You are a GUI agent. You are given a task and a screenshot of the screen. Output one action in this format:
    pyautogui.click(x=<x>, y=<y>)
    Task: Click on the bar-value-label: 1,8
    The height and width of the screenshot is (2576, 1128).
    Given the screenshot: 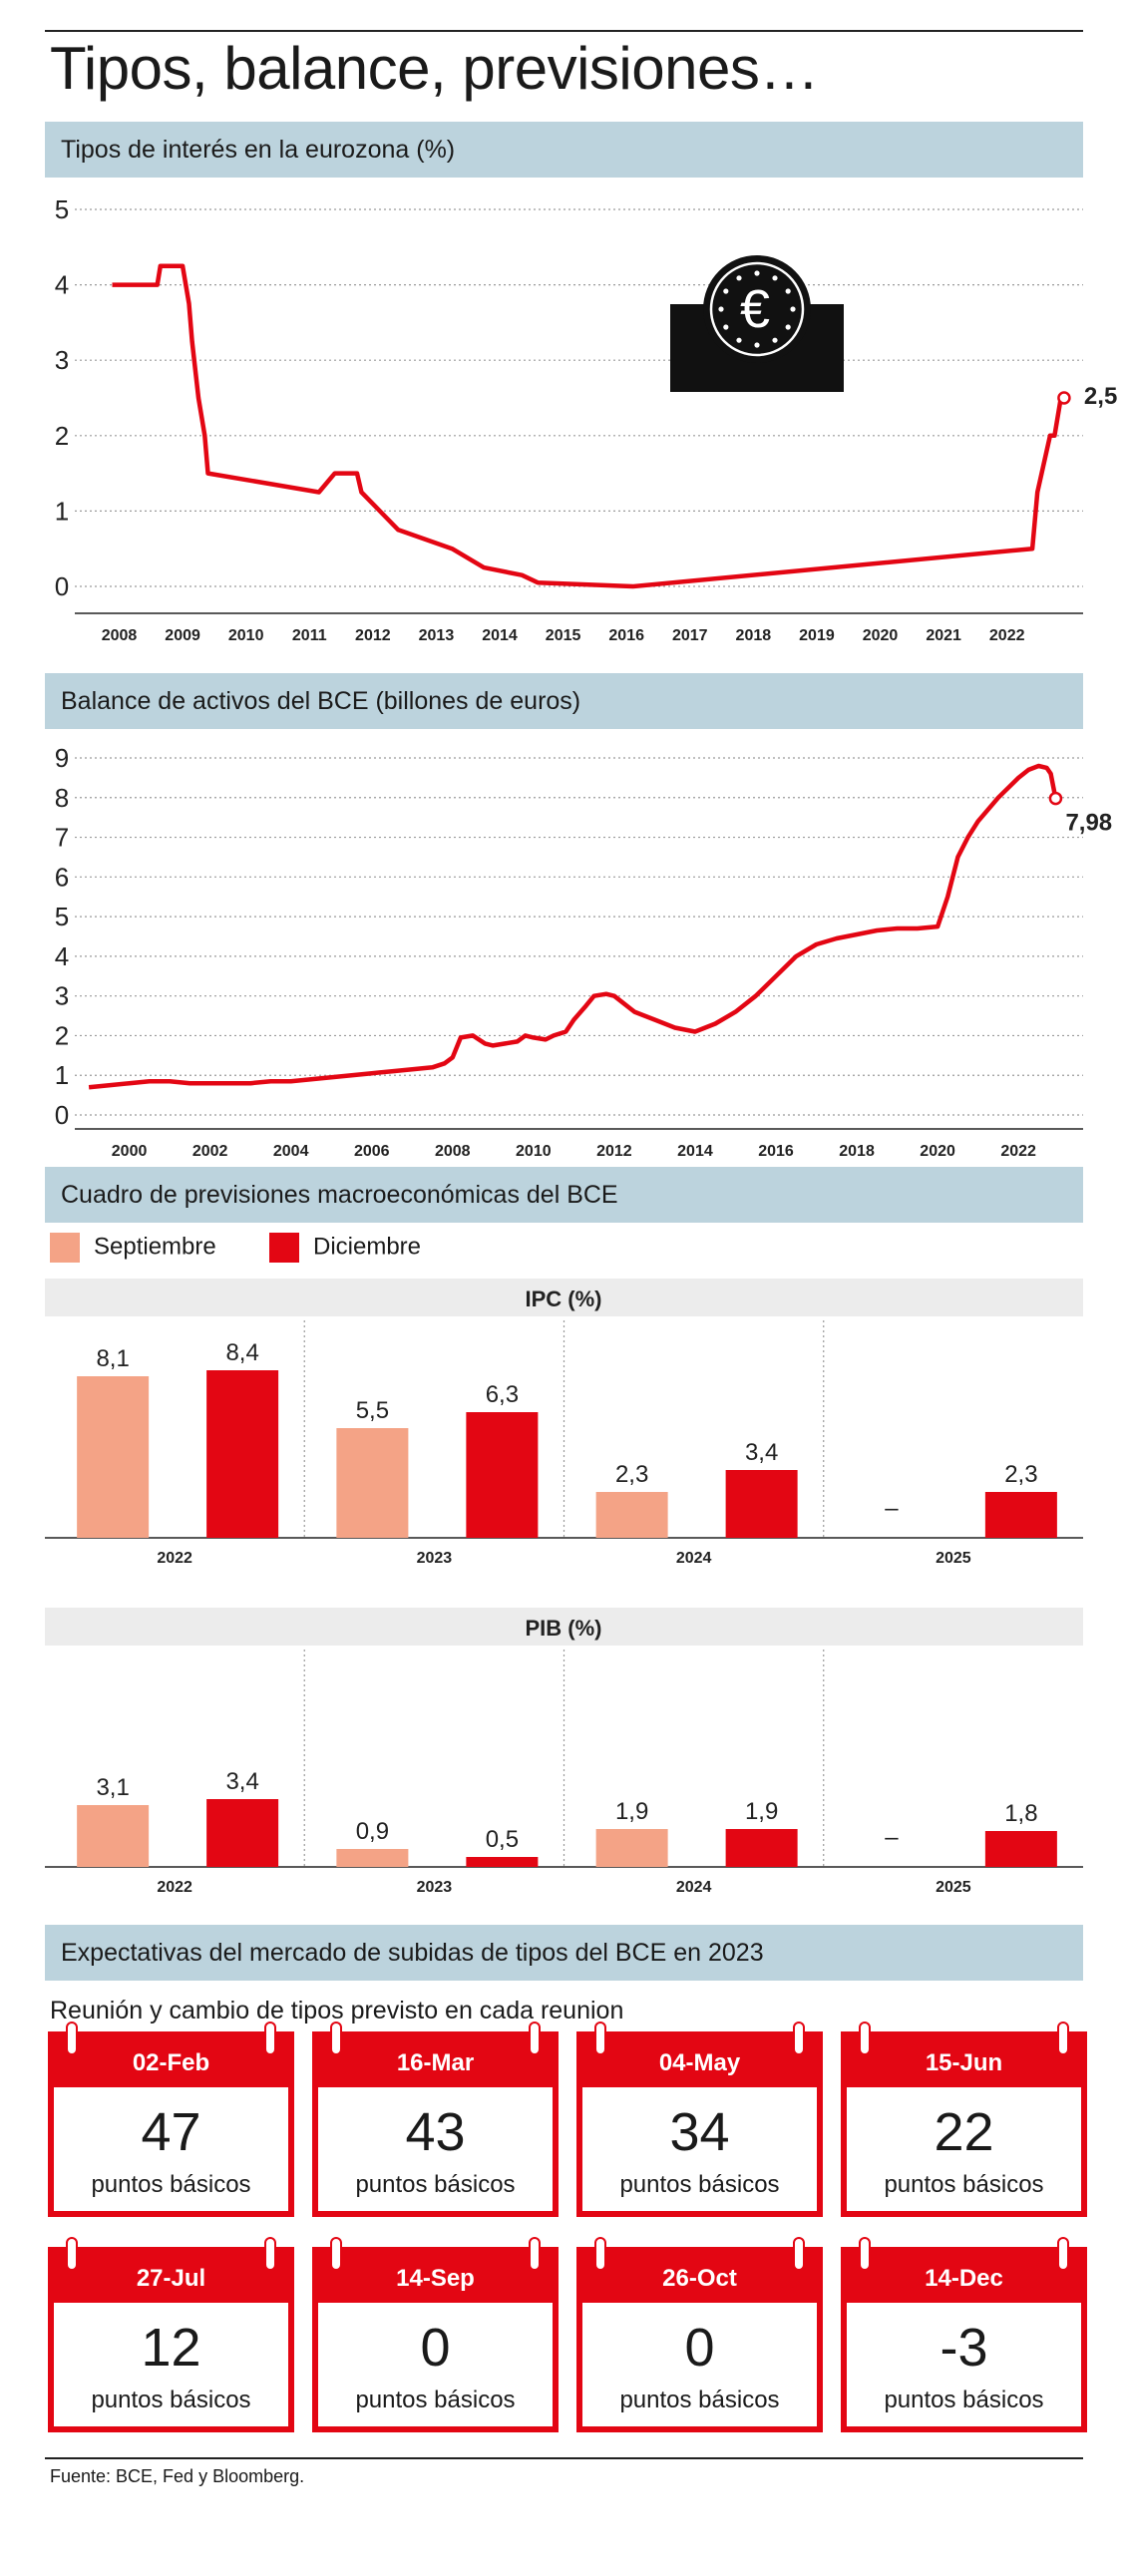 What is the action you would take?
    pyautogui.click(x=1020, y=1814)
    